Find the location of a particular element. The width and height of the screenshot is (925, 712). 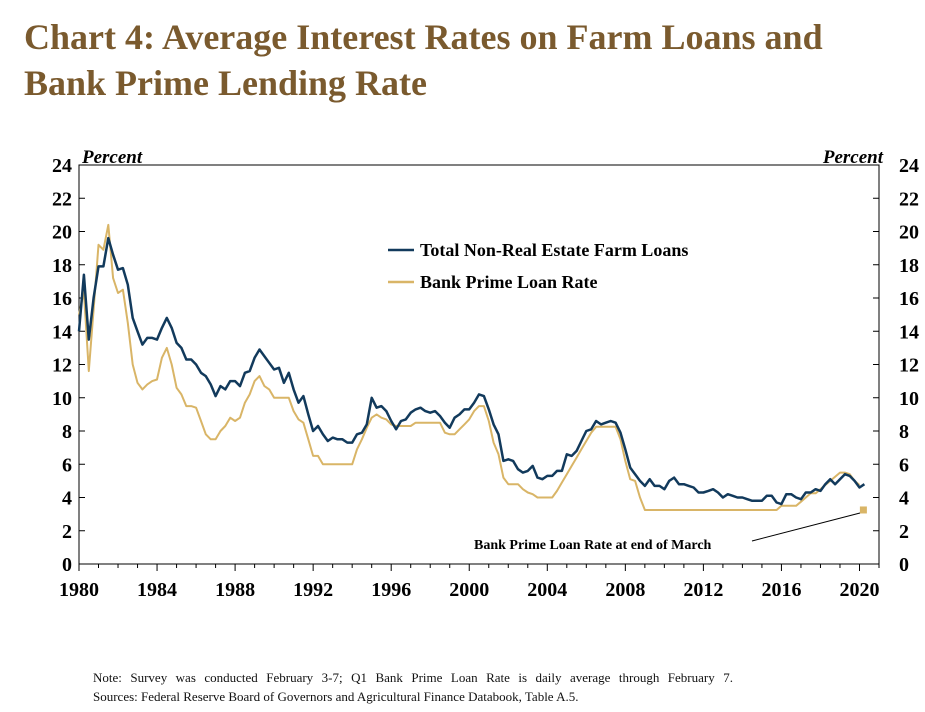

y-tick-label-right: 20 is located at coordinates (909, 233).